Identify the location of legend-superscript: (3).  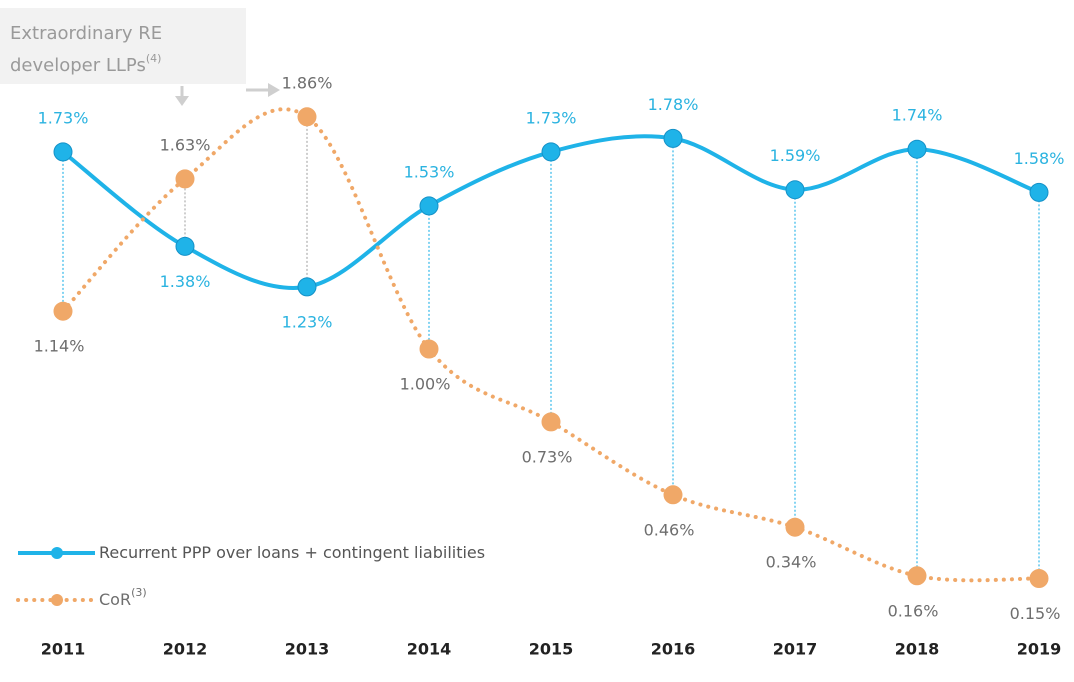
(139, 592).